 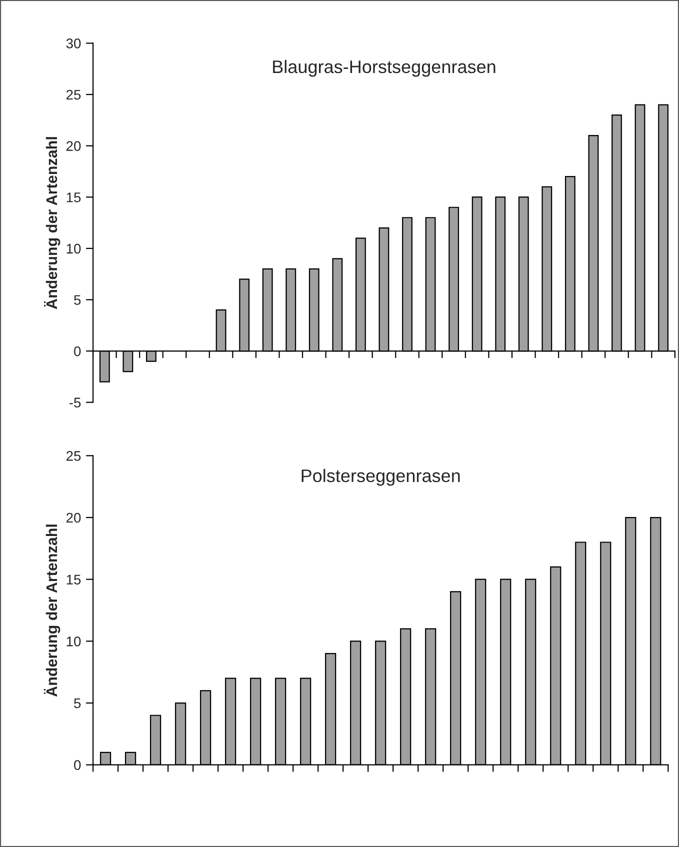 I want to click on y-tick-label: -5, so click(x=75, y=403).